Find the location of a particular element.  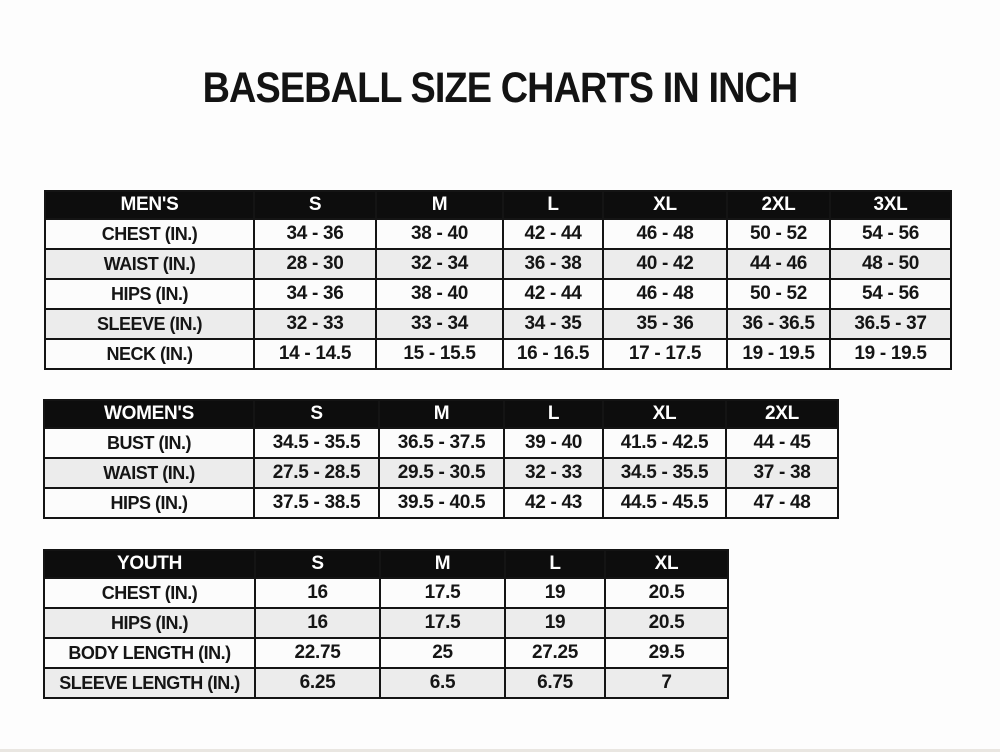

size-value-cell: 37 - 38 is located at coordinates (782, 473).